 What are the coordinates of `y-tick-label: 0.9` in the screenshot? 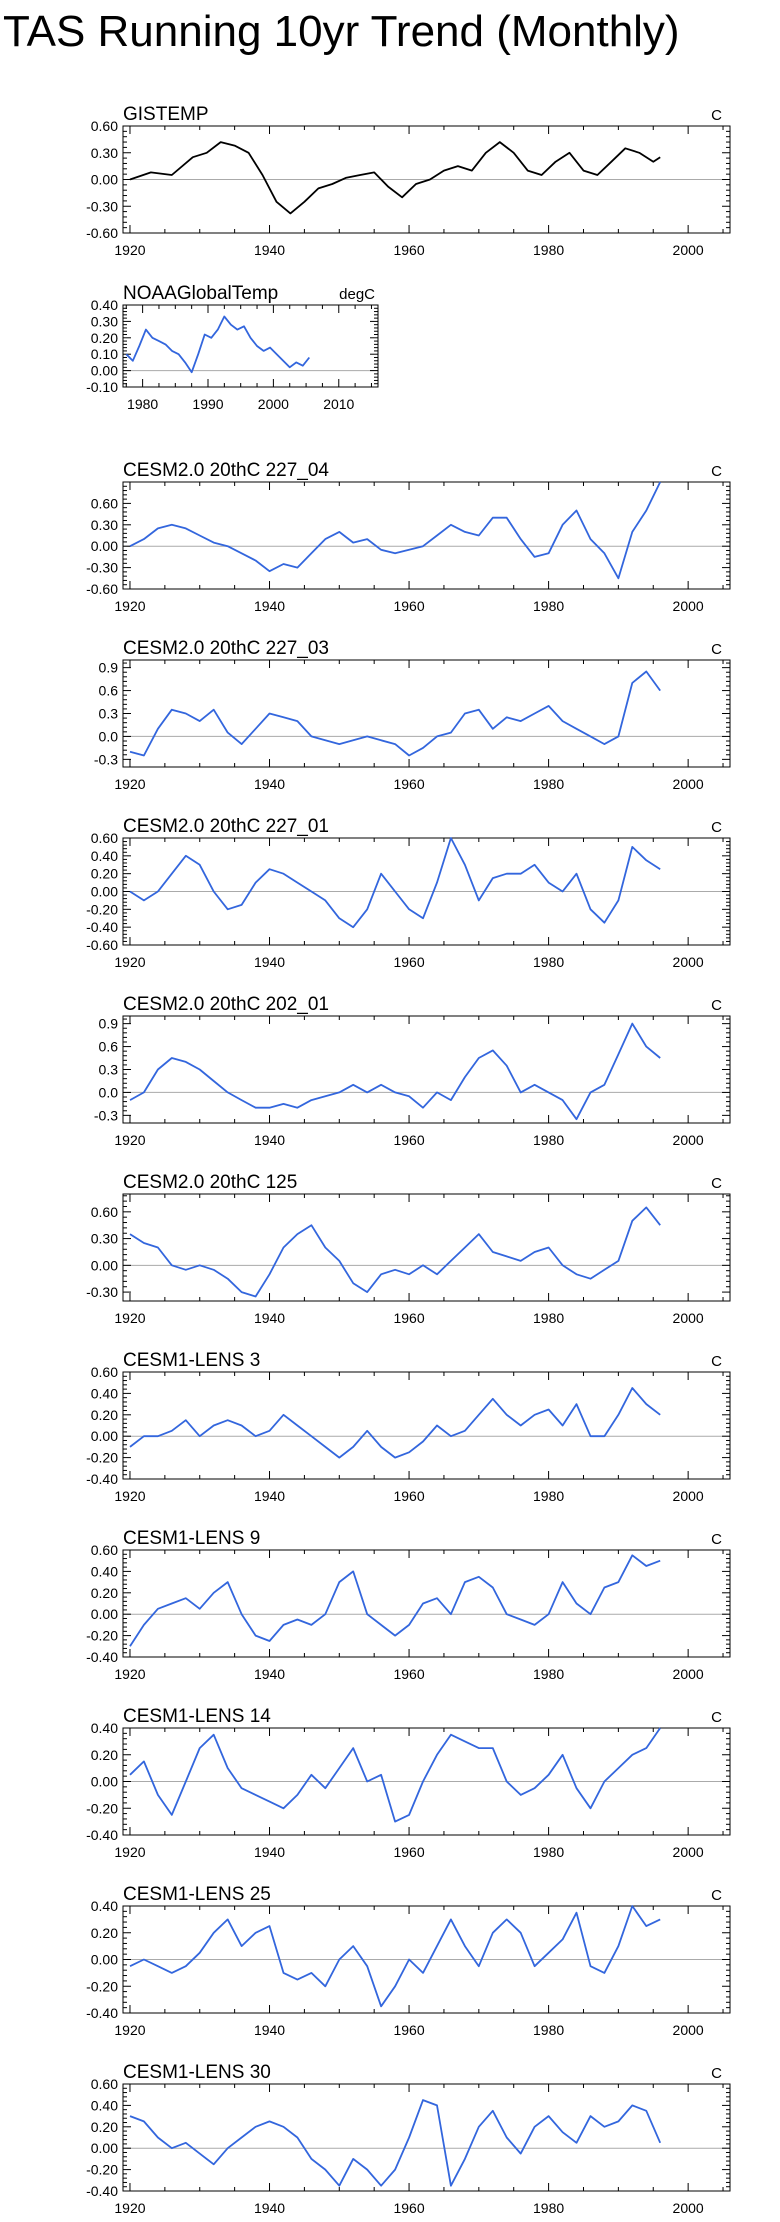 It's located at (109, 1024).